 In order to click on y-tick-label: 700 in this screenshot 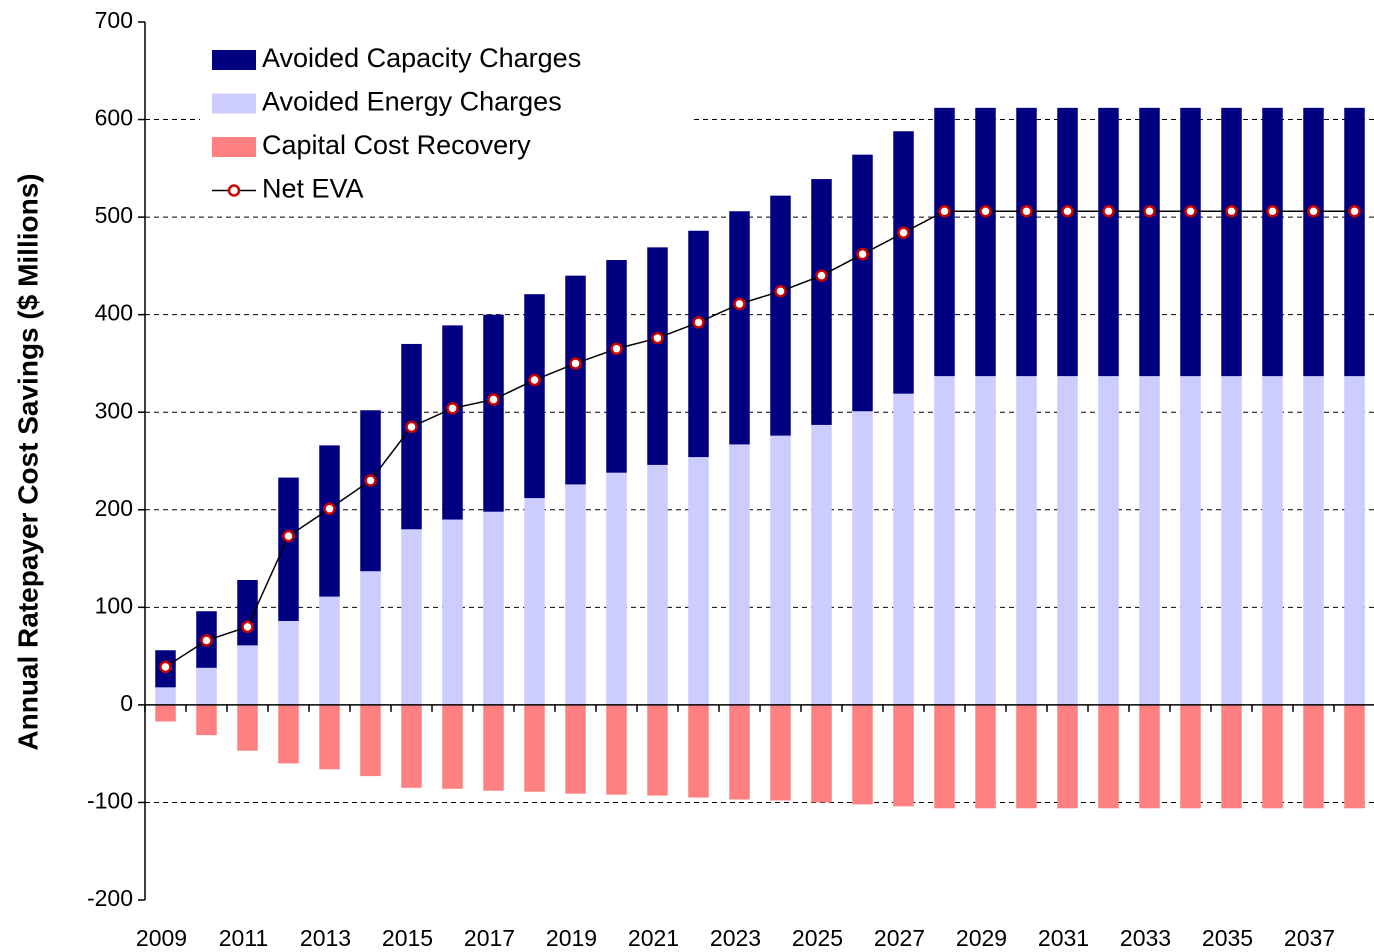, I will do `click(114, 20)`.